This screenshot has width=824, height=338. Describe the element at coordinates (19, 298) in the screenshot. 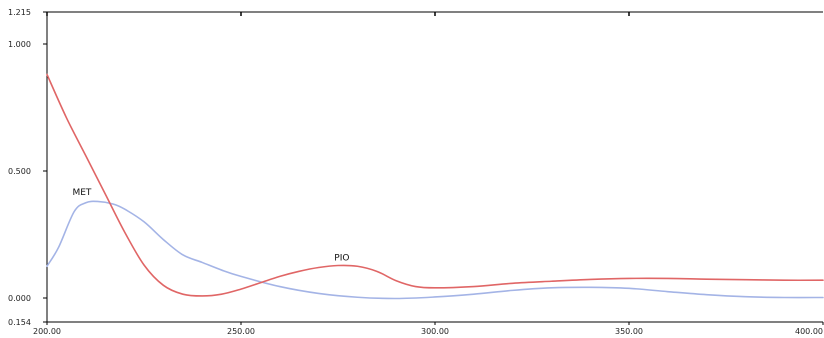

I see `y-tick-label: 0.000` at that location.